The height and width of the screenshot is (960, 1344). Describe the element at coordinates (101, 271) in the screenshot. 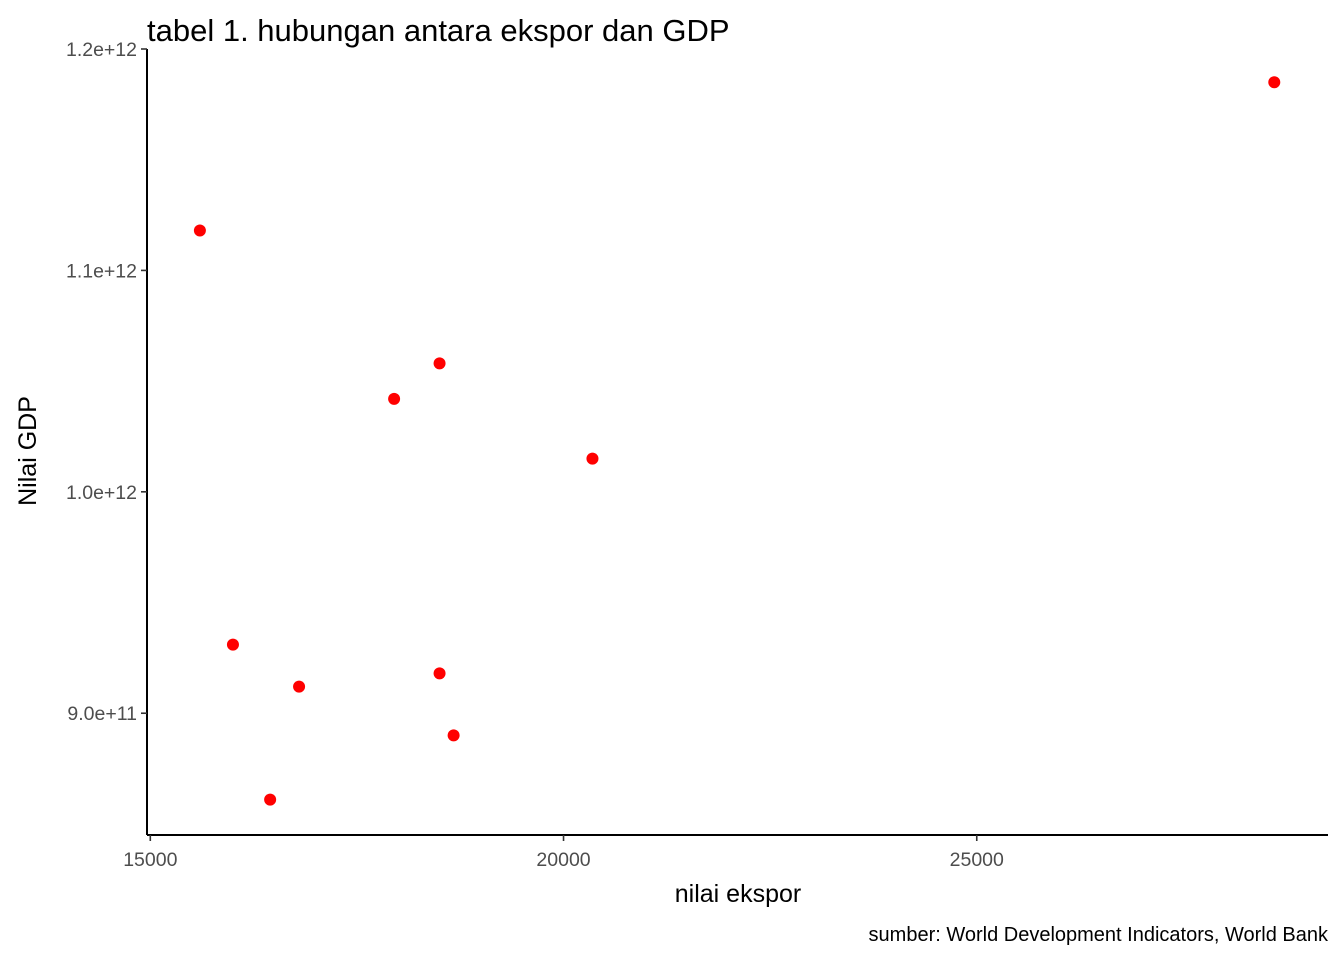

I see `y-tick-label: 1.1e+12` at that location.